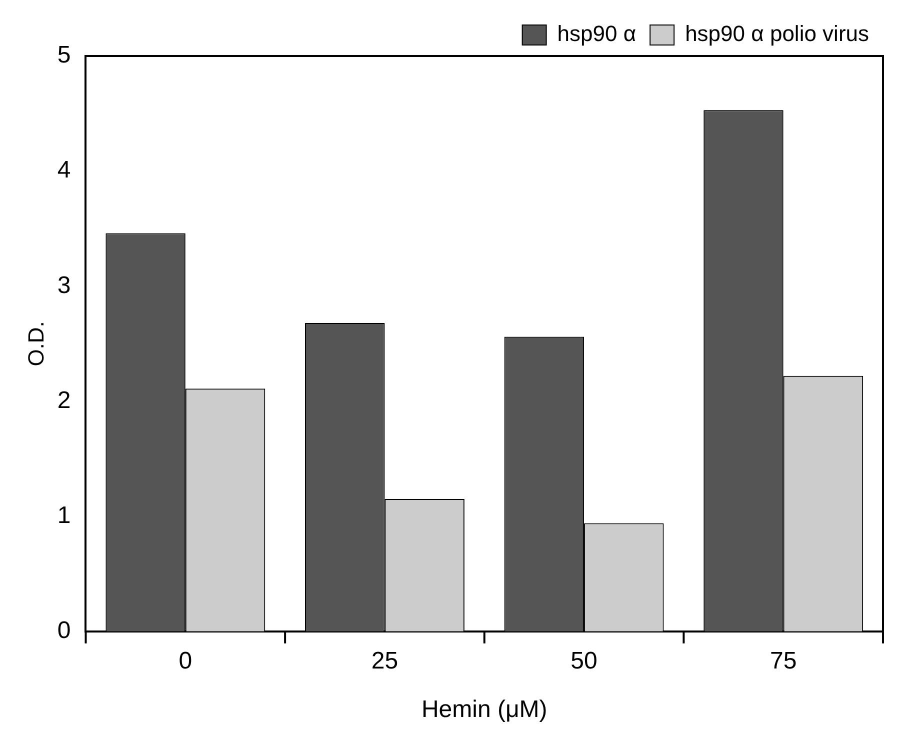 This screenshot has height=739, width=903. I want to click on x-tick-label: 50, so click(584, 660).